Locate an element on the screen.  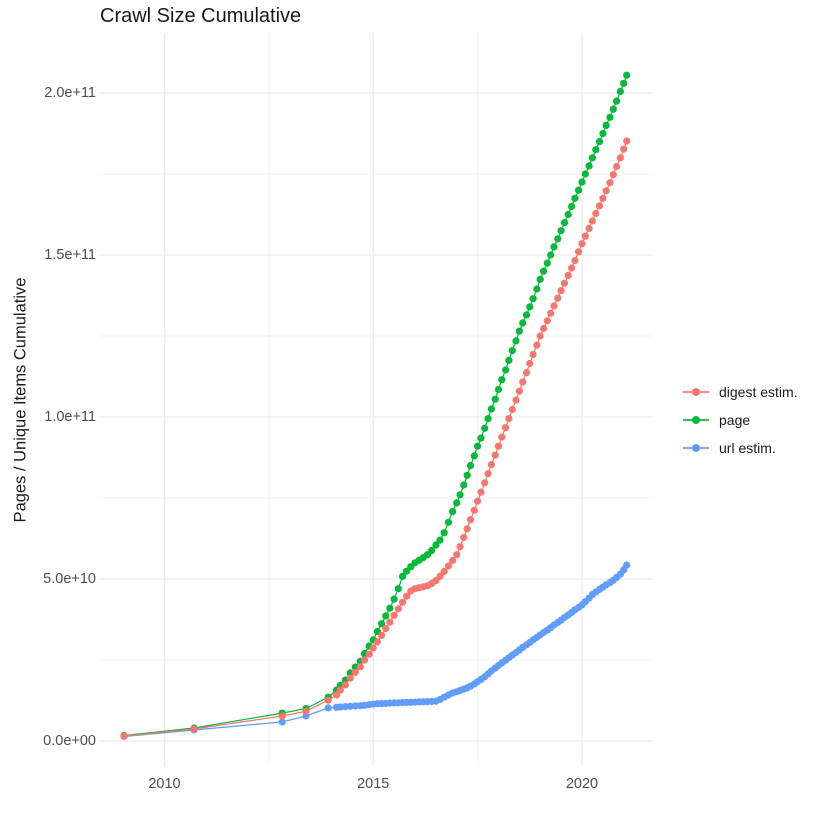
legend-item-page: page is located at coordinates (740, 420).